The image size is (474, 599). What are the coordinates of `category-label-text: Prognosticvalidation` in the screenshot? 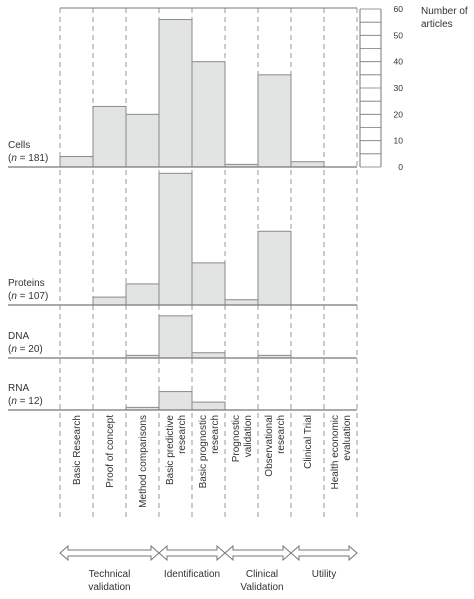 It's located at (242, 438).